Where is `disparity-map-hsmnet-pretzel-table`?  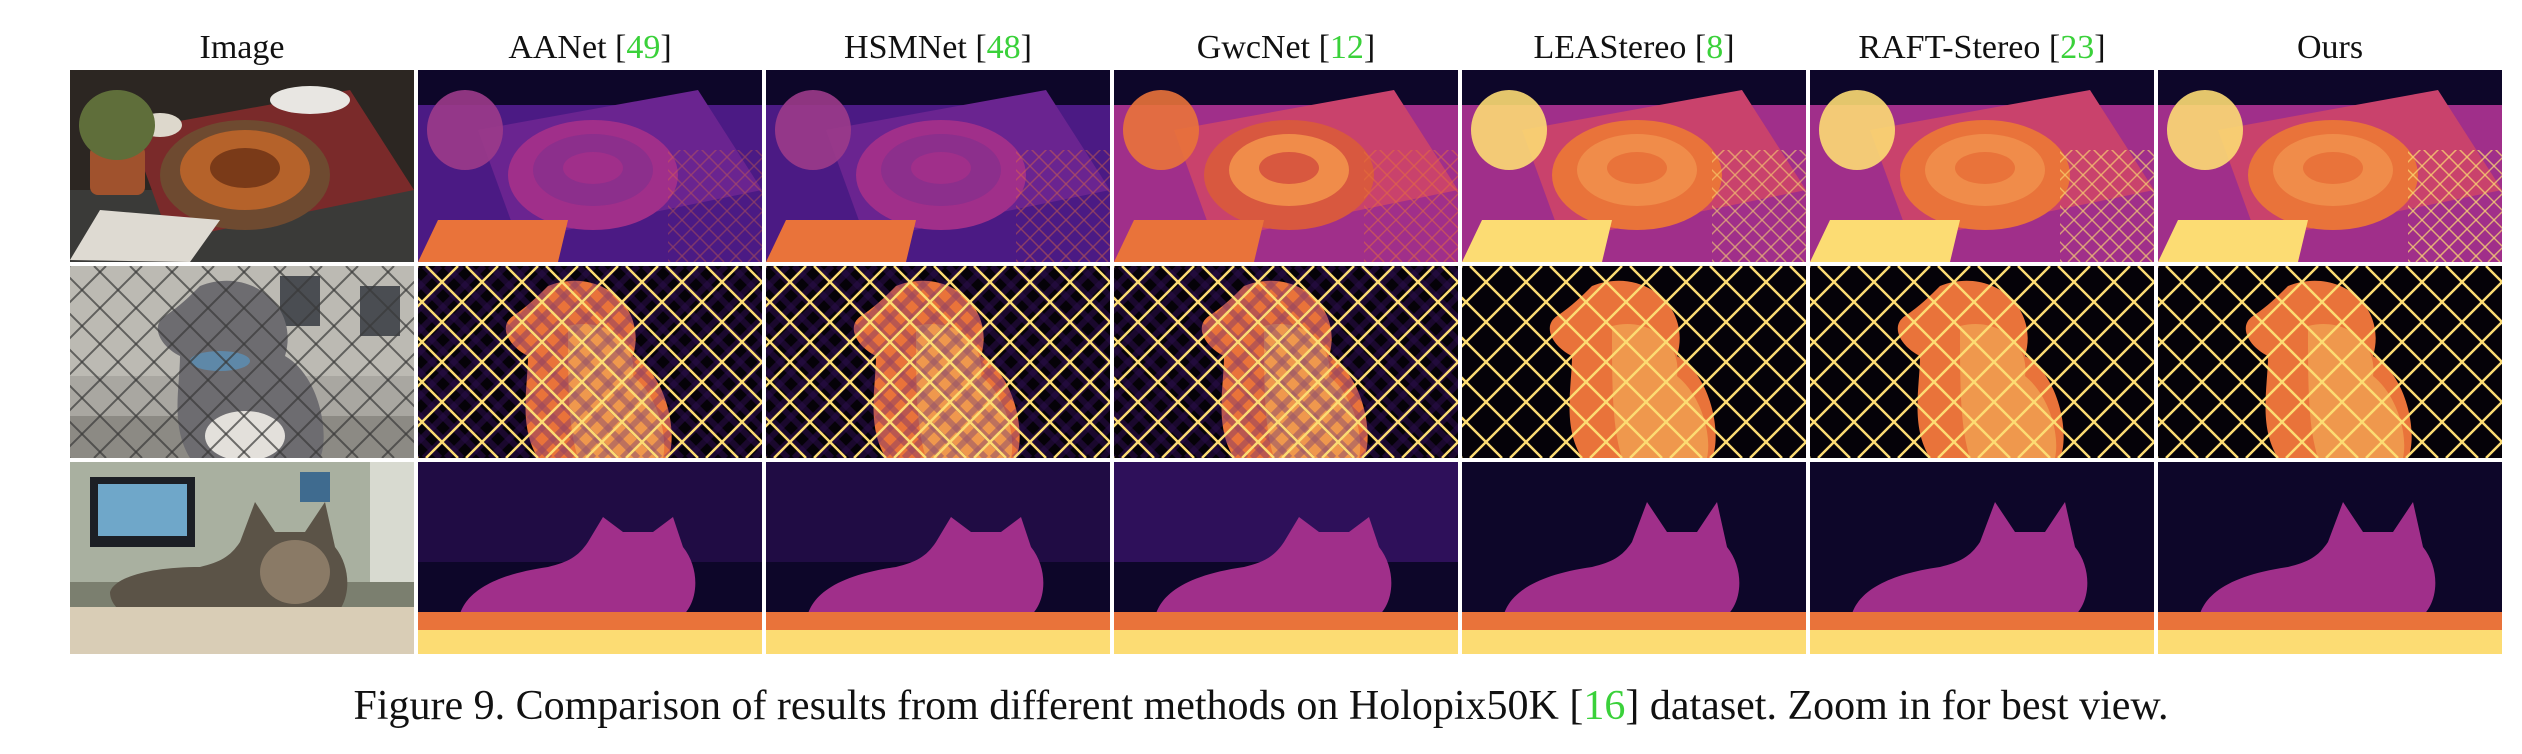
disparity-map-hsmnet-pretzel-table is located at coordinates (938, 166).